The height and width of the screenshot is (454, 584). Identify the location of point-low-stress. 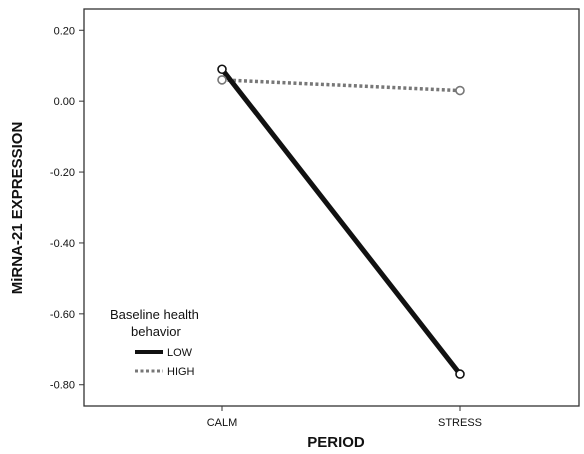
(460, 374).